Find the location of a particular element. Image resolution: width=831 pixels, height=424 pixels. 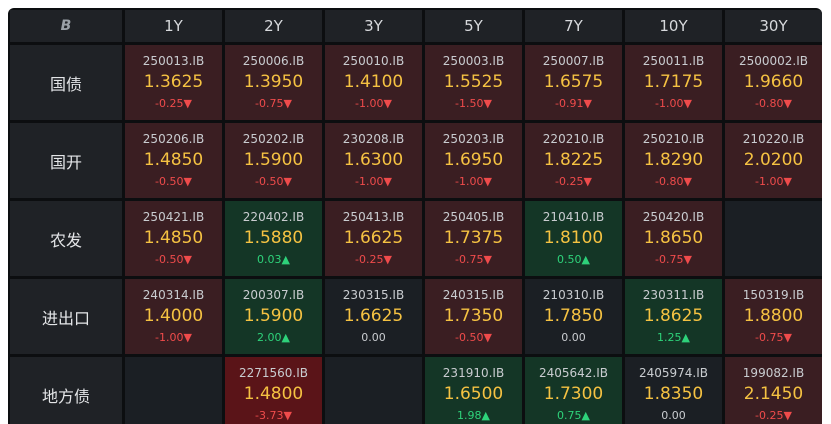

yield-rate: 1.4100 is located at coordinates (373, 81).